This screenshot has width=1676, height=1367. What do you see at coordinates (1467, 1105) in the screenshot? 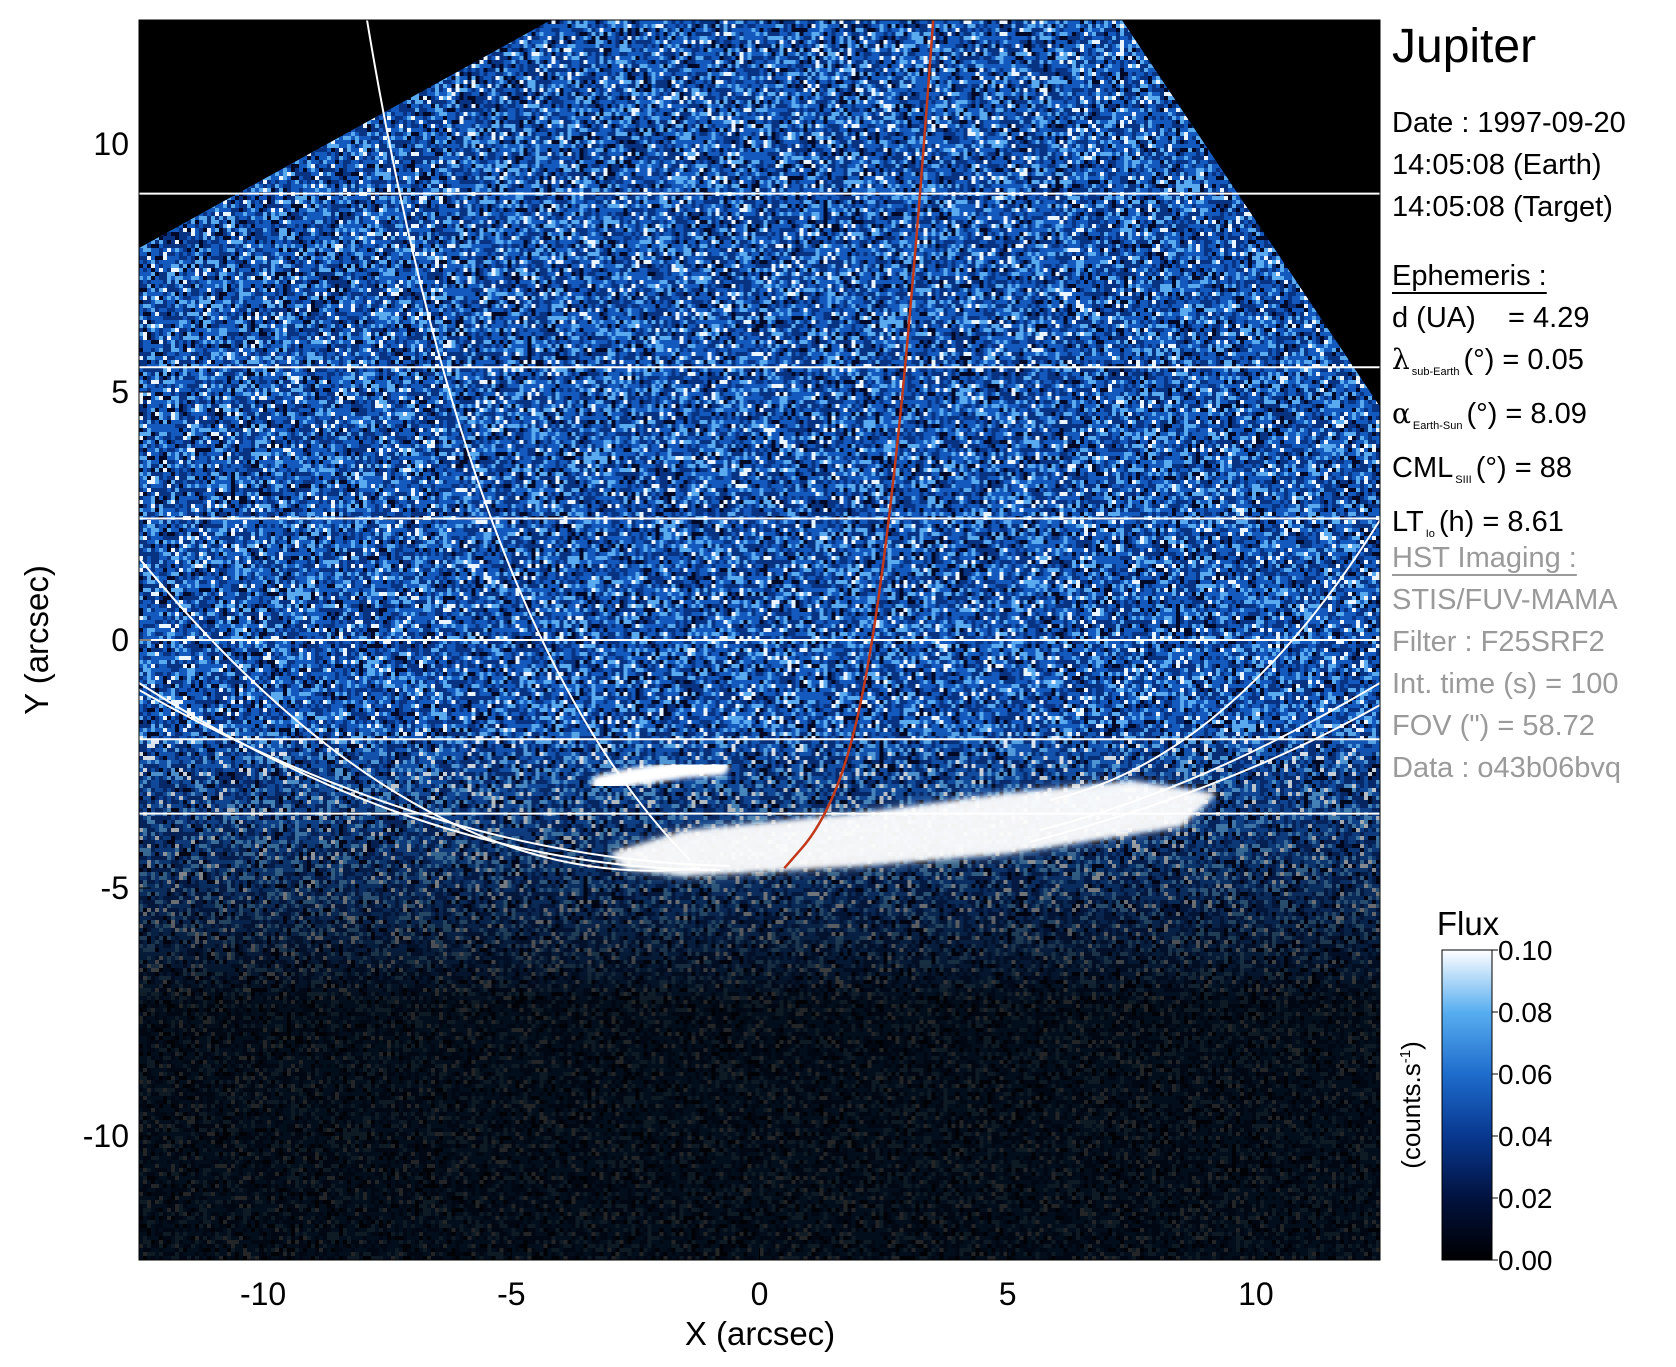
I see `colorbar-gradient` at bounding box center [1467, 1105].